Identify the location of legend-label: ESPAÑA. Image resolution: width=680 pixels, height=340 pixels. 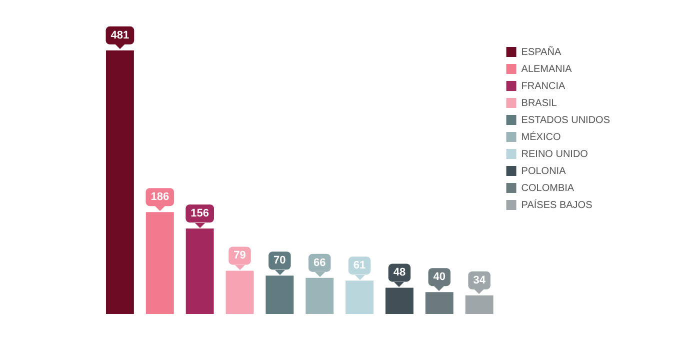
(541, 52).